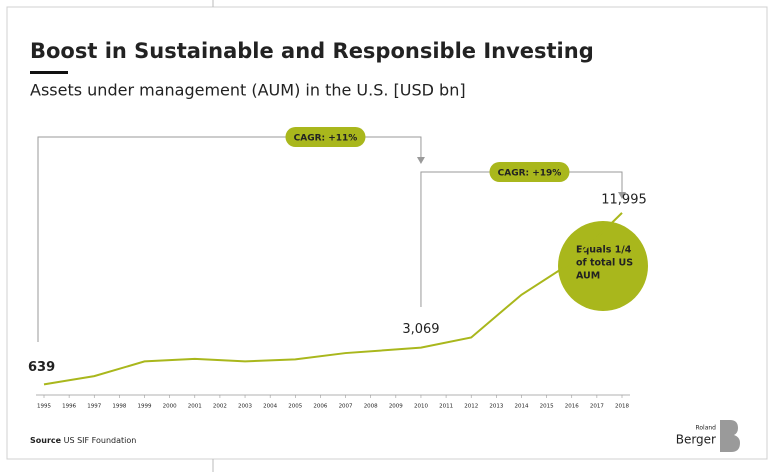  Describe the element at coordinates (44, 407) in the screenshot. I see `x-tick-label: 1995` at that location.